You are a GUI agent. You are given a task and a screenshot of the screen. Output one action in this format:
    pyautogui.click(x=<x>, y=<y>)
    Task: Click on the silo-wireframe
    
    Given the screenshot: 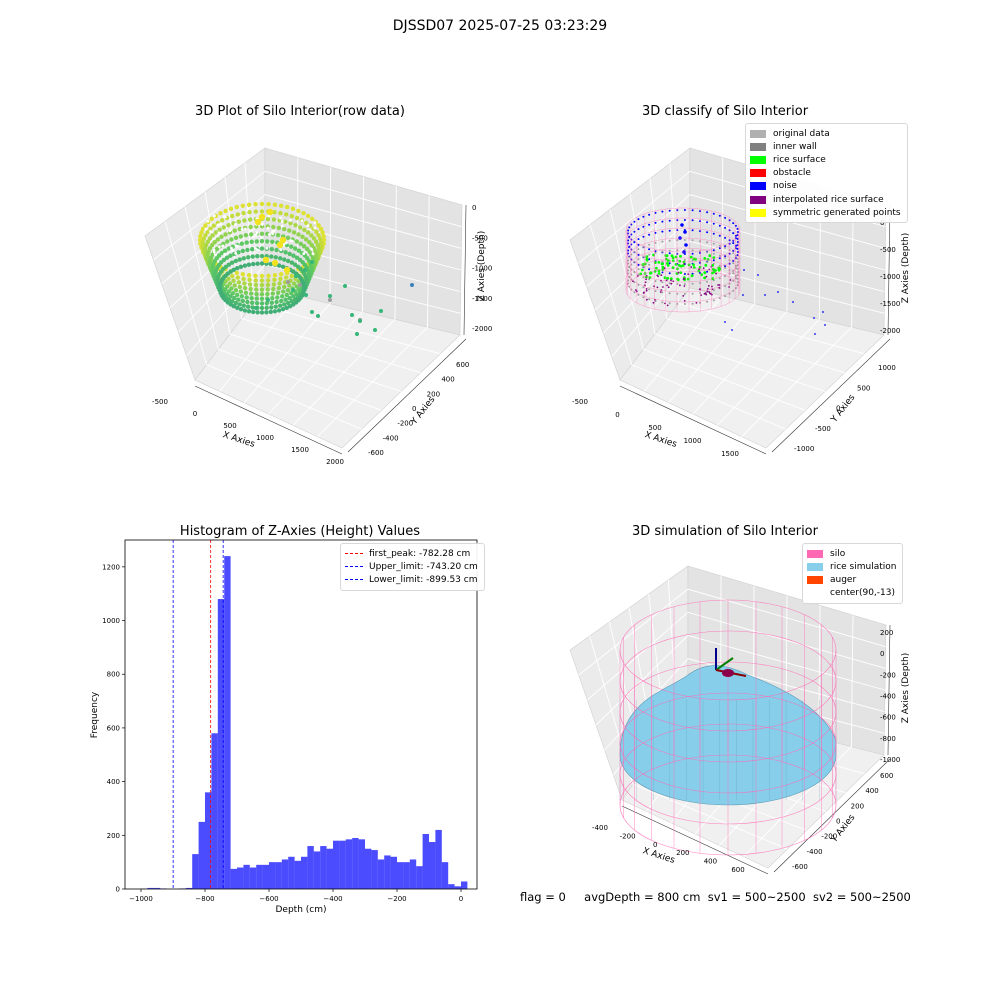 What is the action you would take?
    pyautogui.click(x=728, y=727)
    